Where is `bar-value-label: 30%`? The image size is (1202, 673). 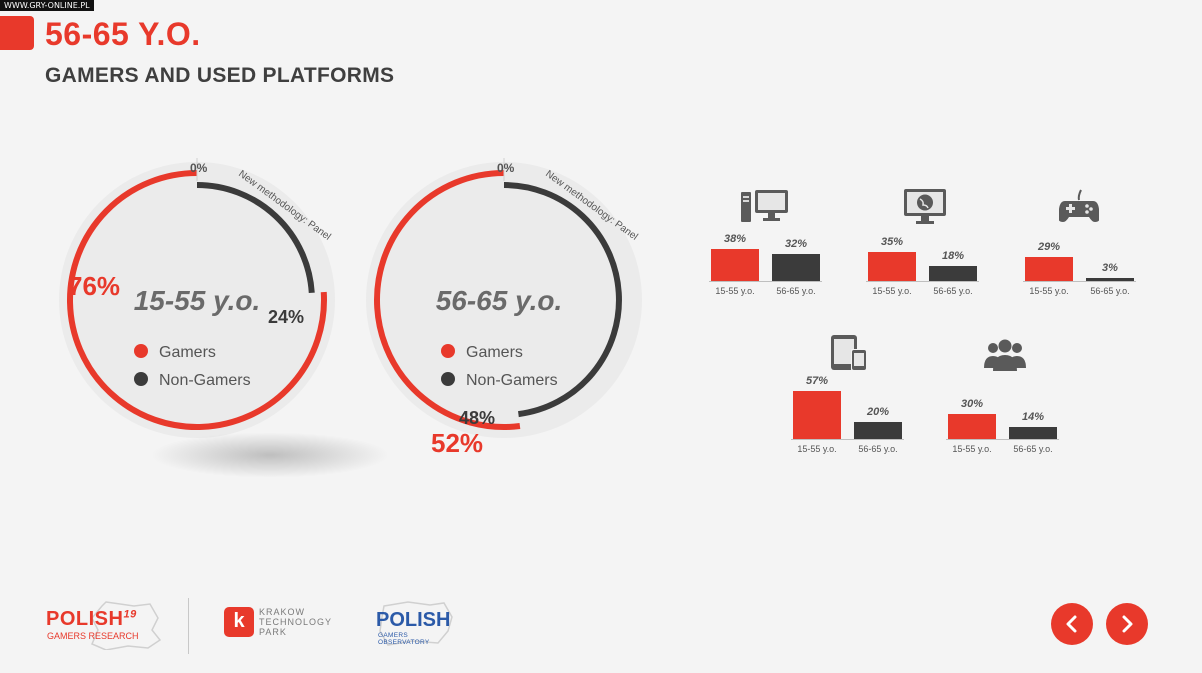
bar-value-label: 30% is located at coordinates (972, 403).